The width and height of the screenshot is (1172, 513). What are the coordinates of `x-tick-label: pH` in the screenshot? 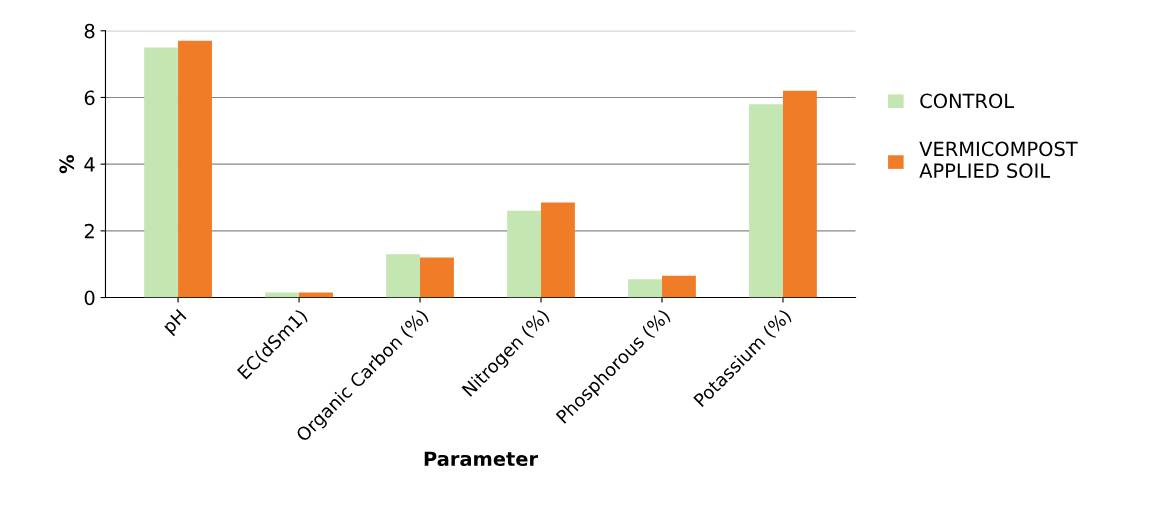 It's located at (175, 322).